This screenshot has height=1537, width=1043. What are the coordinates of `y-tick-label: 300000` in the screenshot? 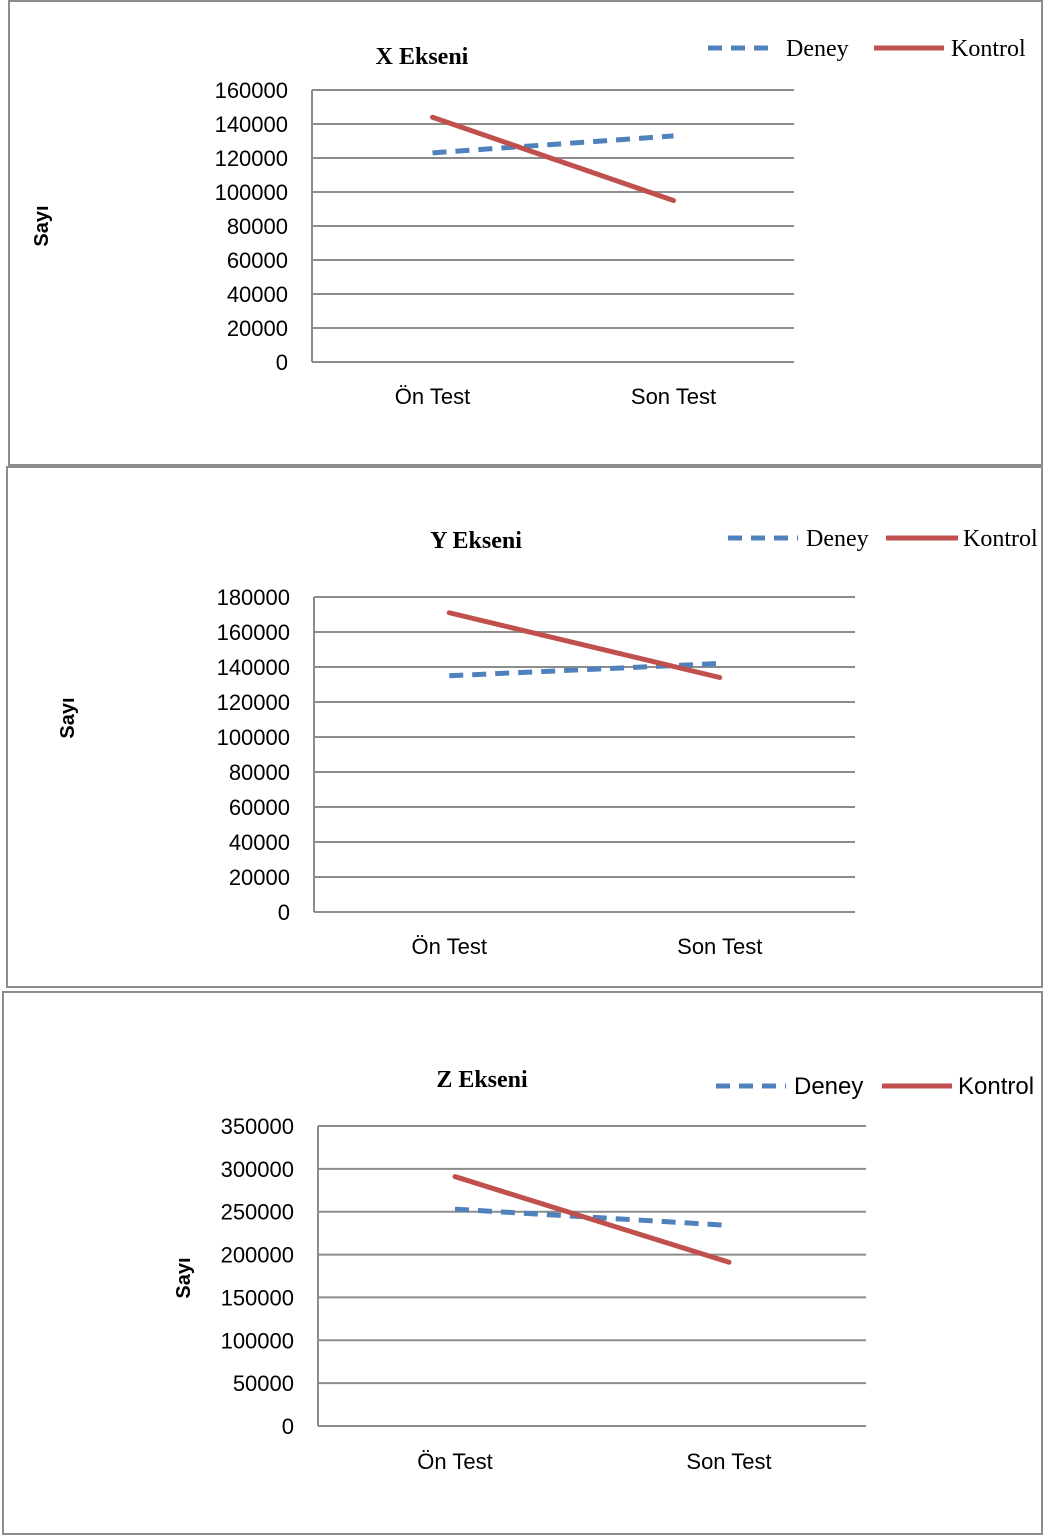 It's located at (257, 1169).